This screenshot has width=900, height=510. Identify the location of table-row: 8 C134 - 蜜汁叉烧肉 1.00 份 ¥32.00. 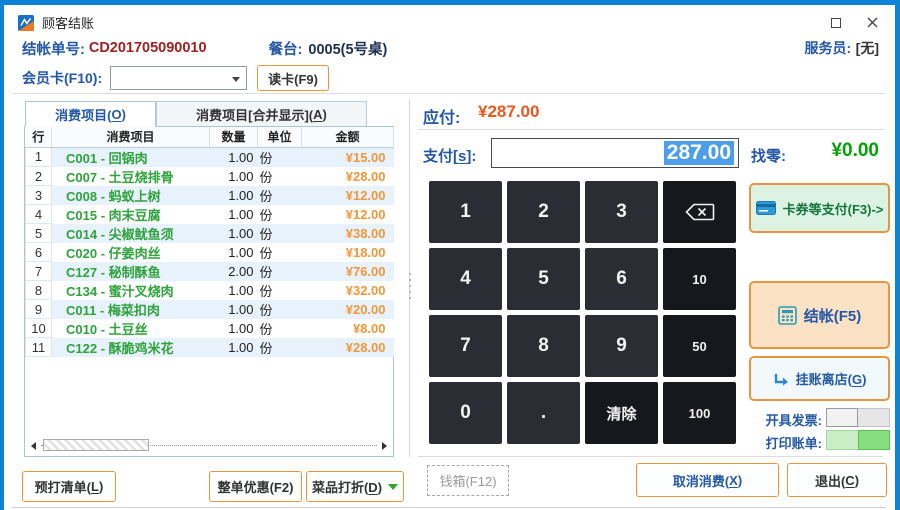
(209, 290).